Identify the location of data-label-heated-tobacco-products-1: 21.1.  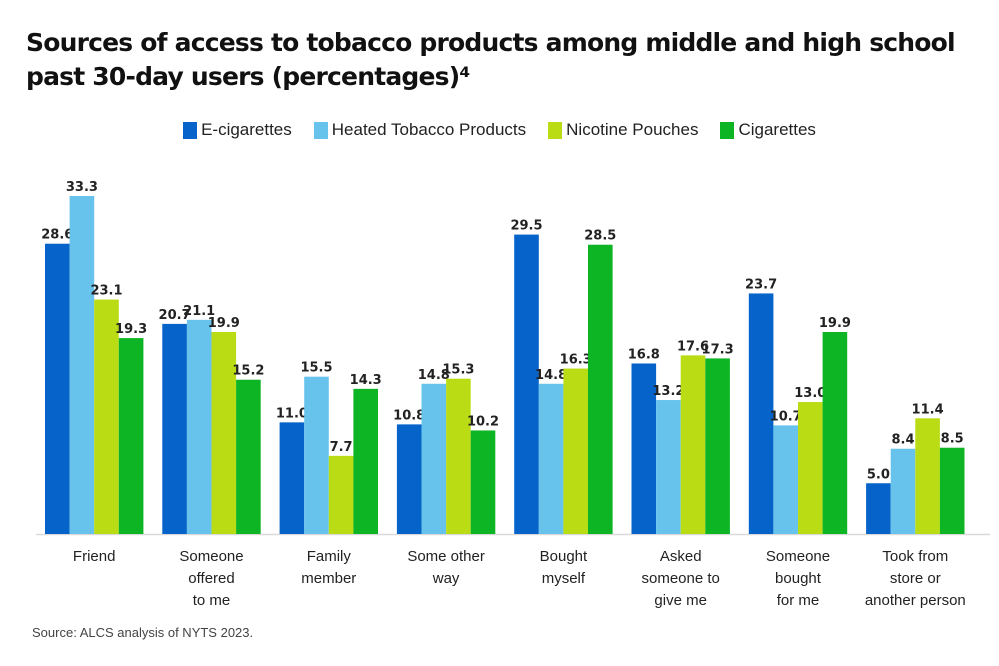
(199, 311).